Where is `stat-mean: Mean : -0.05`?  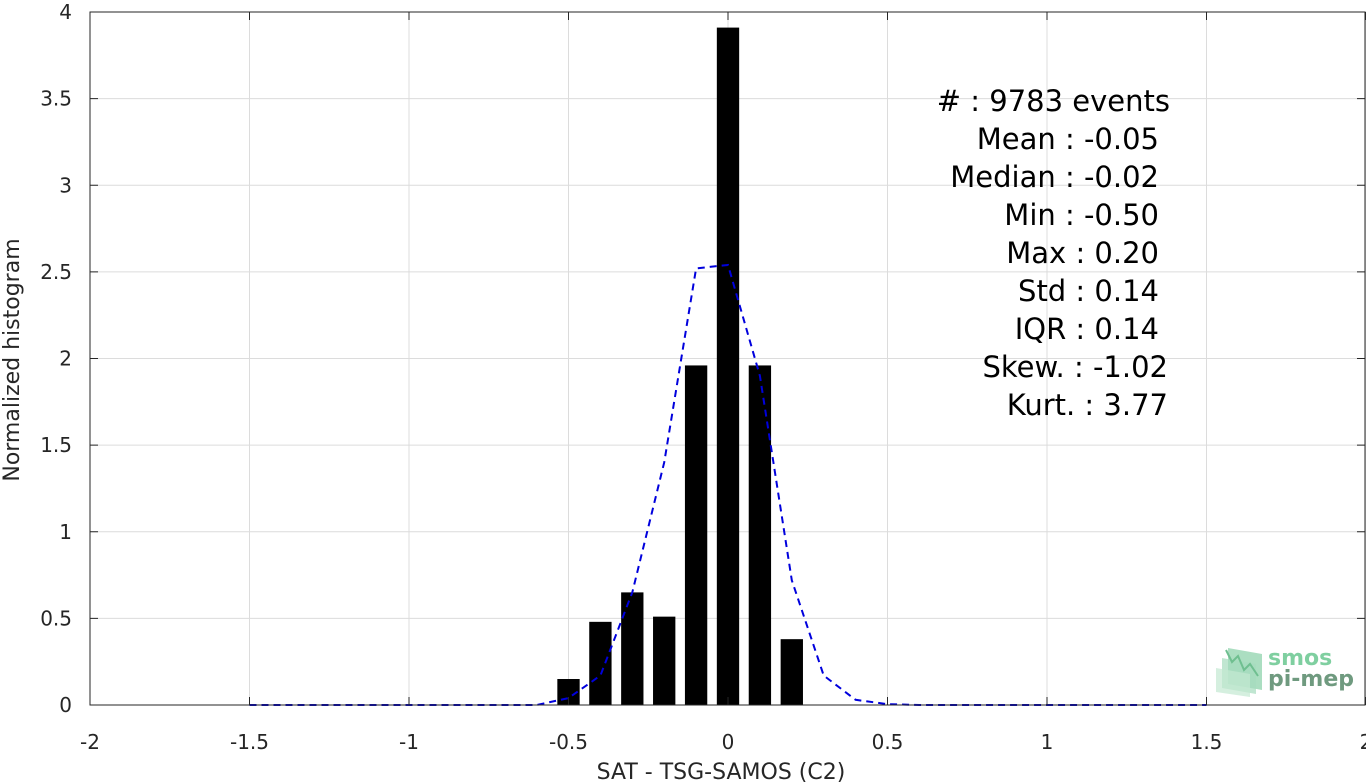
stat-mean: Mean : -0.05 is located at coordinates (1068, 139).